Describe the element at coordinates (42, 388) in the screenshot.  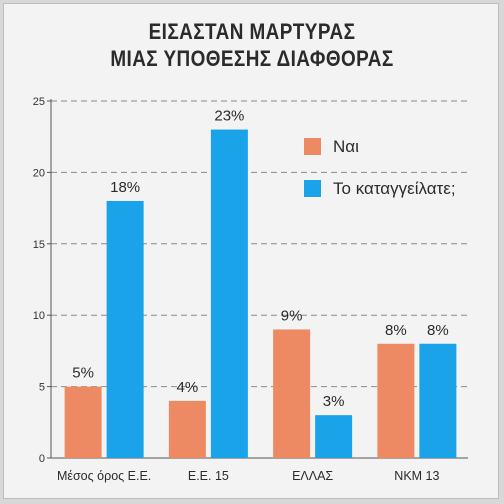
I see `y-tick-label: 5` at that location.